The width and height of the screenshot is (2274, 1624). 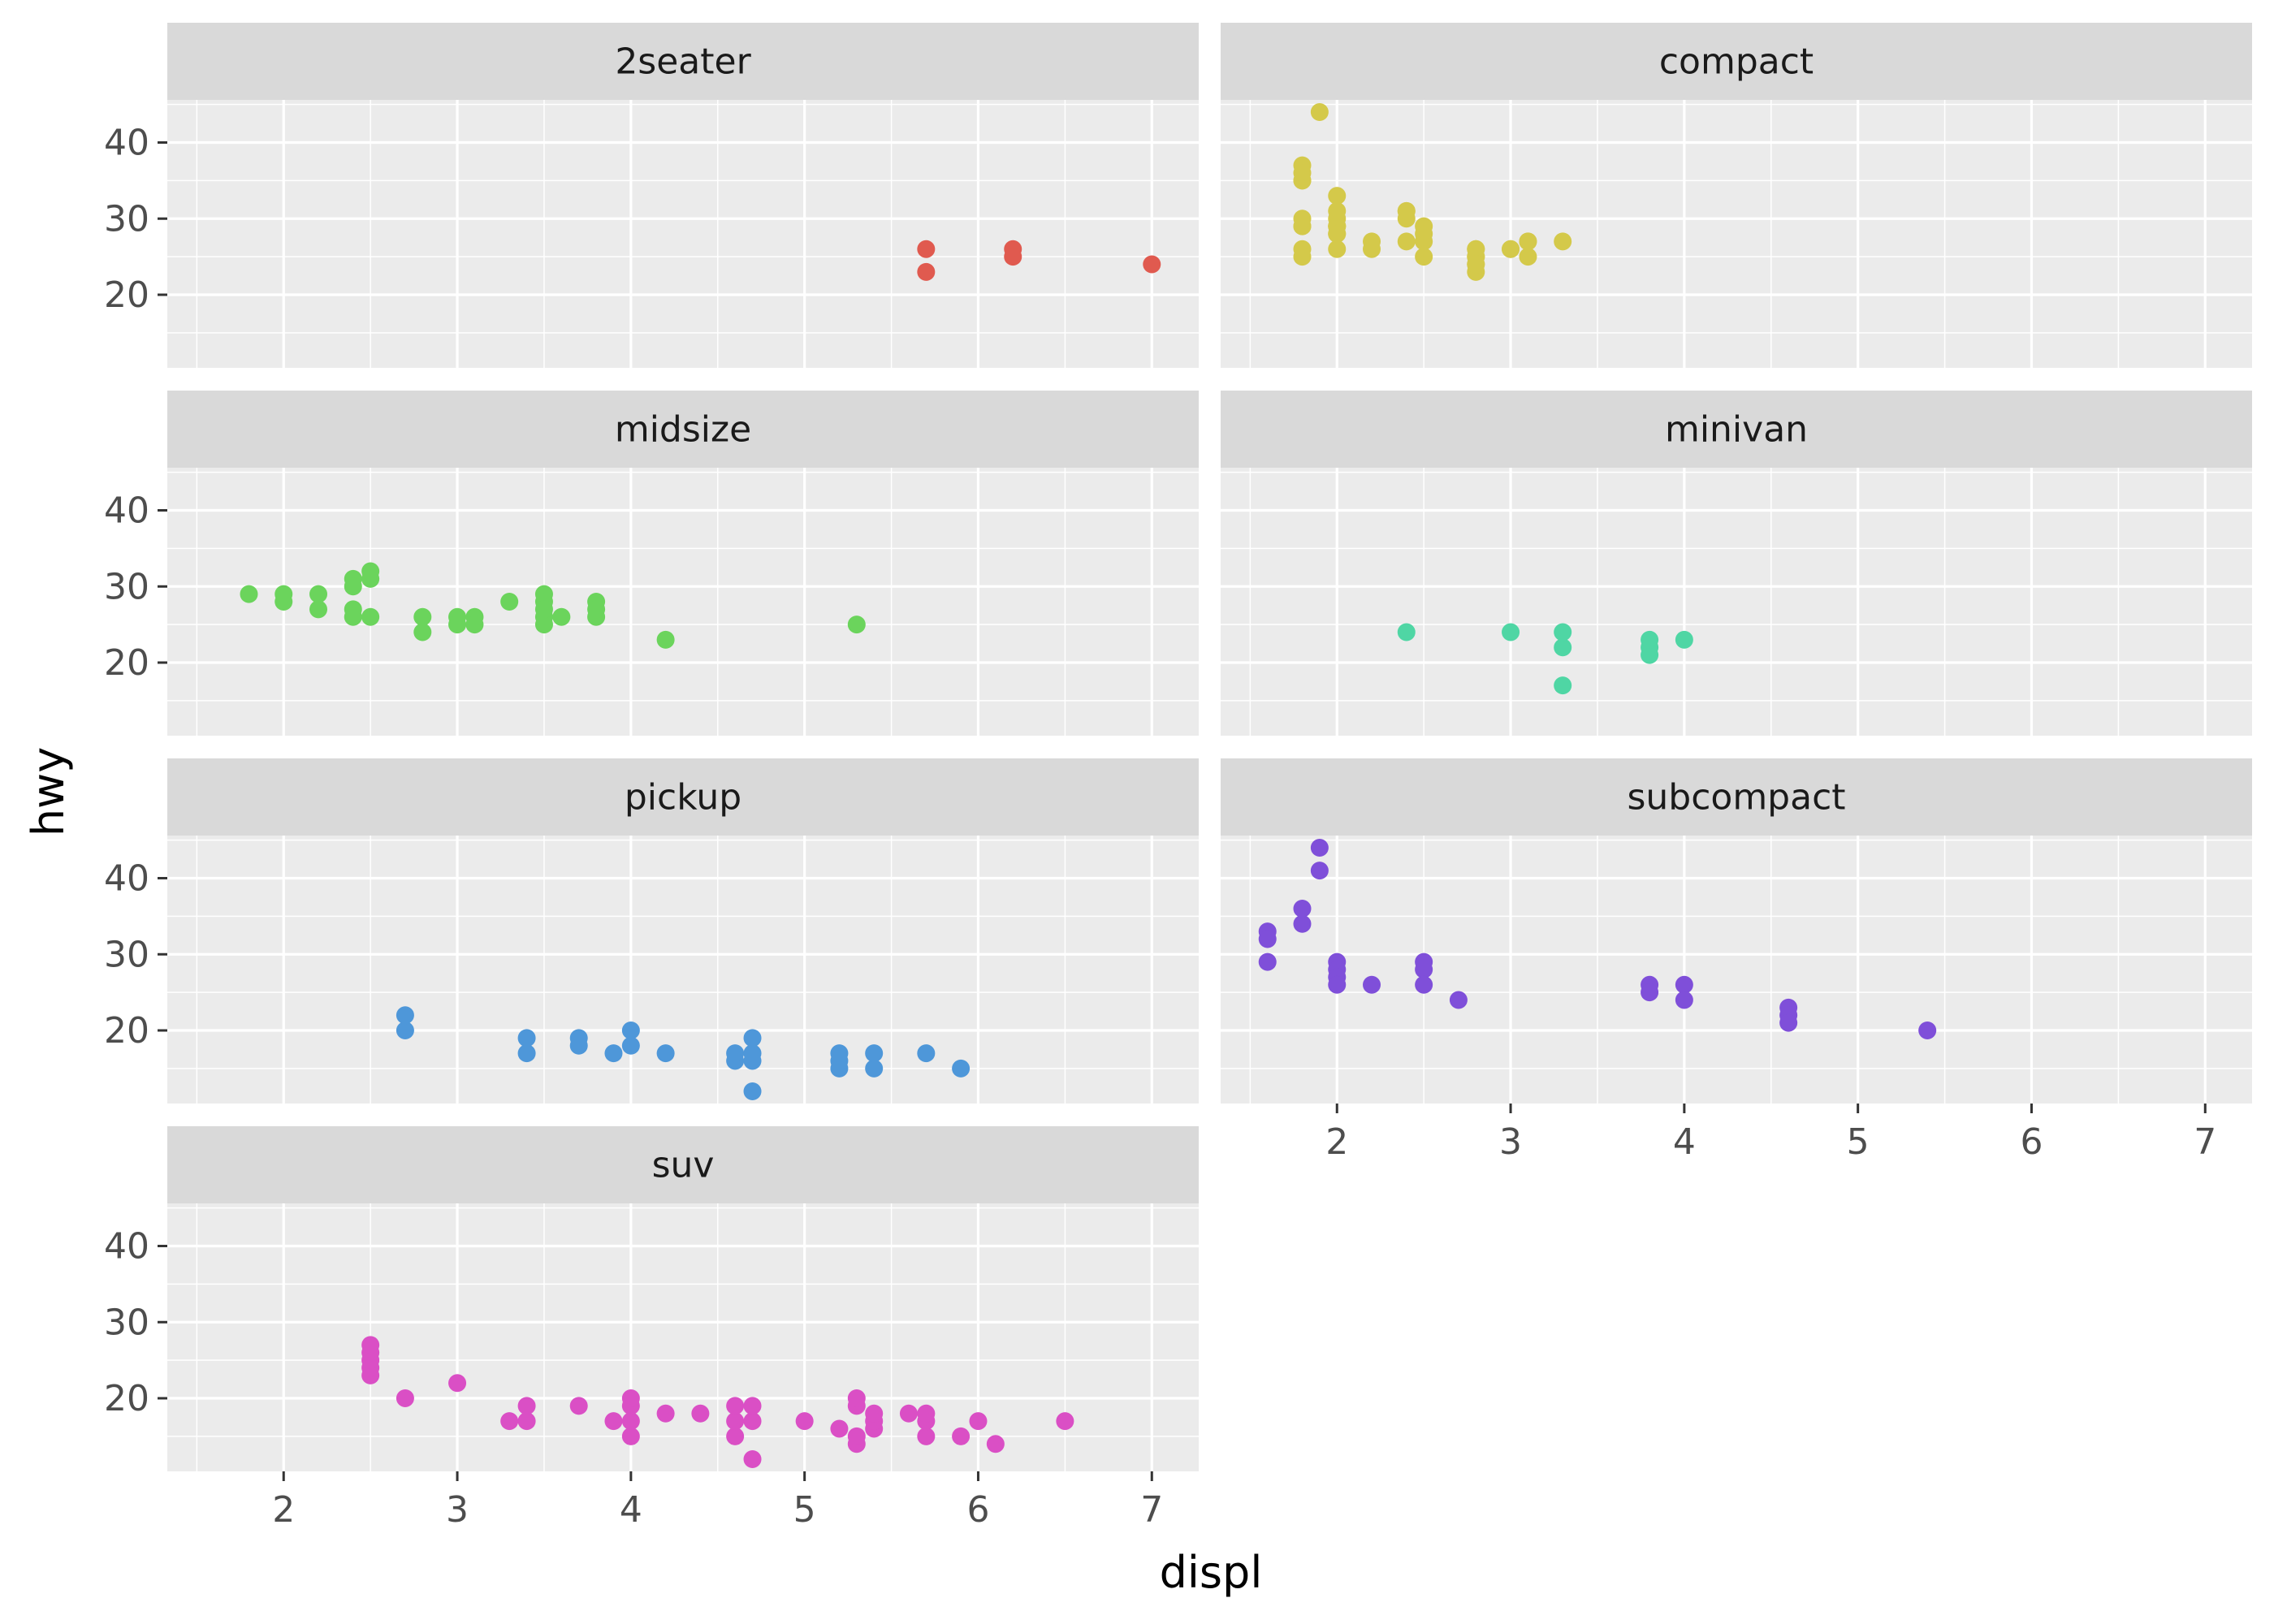 I want to click on x-tick-label: 4, so click(x=1685, y=1142).